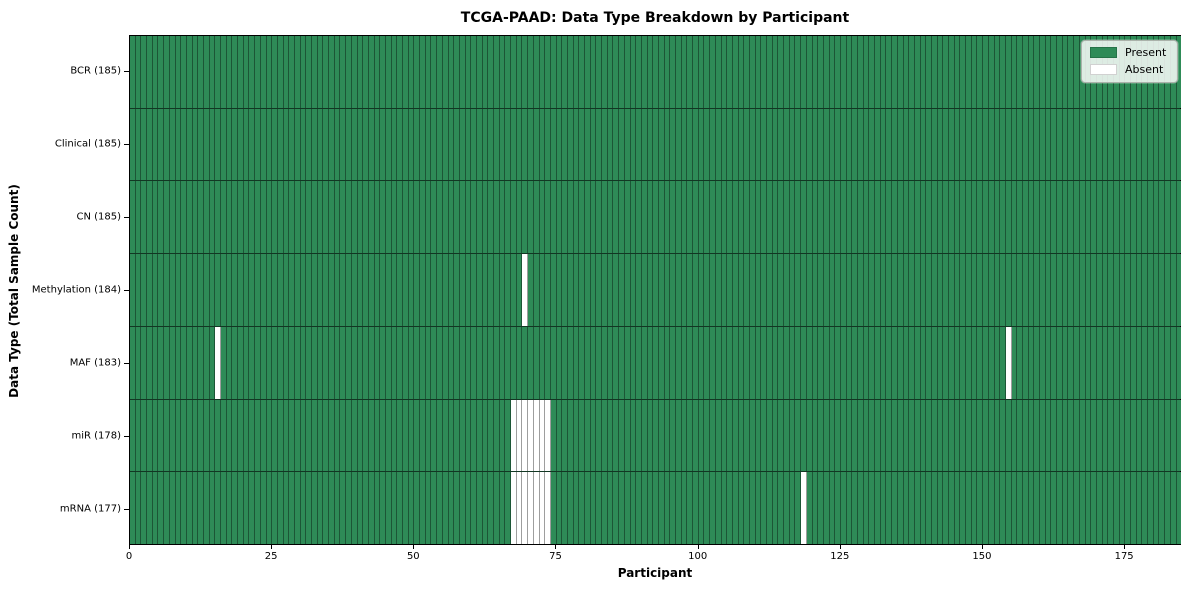  I want to click on y-tick-label: mRNA (177), so click(90, 509).